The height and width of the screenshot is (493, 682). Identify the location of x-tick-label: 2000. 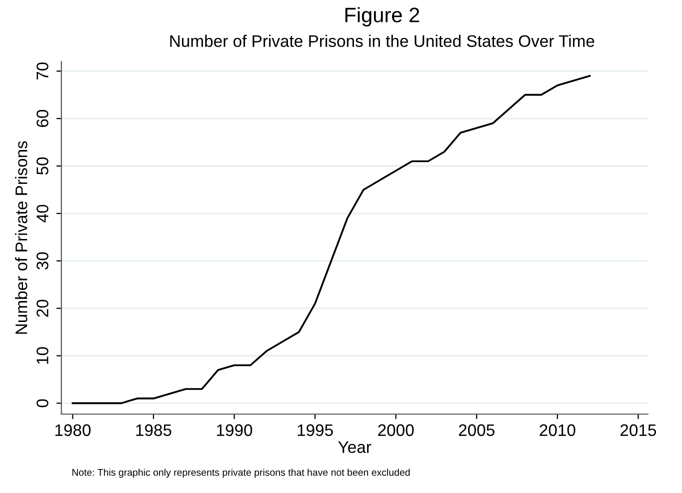
(396, 430).